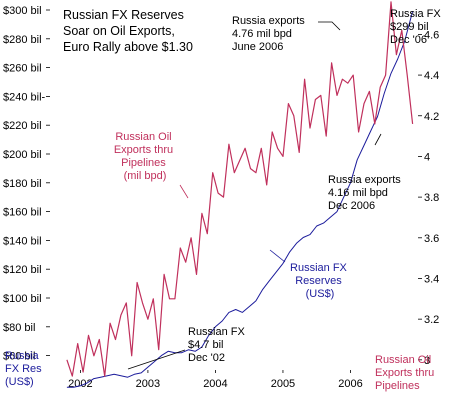 The image size is (460, 415). Describe the element at coordinates (366, 193) in the screenshot. I see `annotation-oil-dec-2006: Russia exports 4.16 mil bpd Dec 2006` at that location.